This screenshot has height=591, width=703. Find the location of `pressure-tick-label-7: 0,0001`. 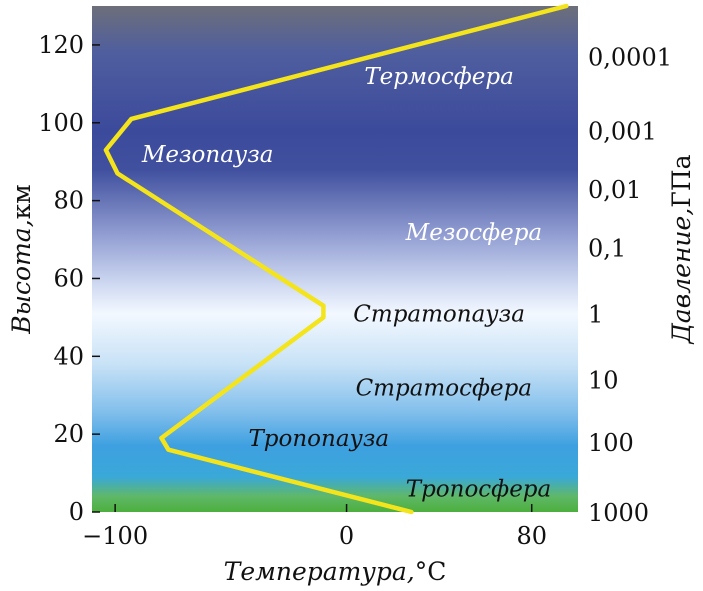

pressure-tick-label-7: 0,0001 is located at coordinates (630, 58).